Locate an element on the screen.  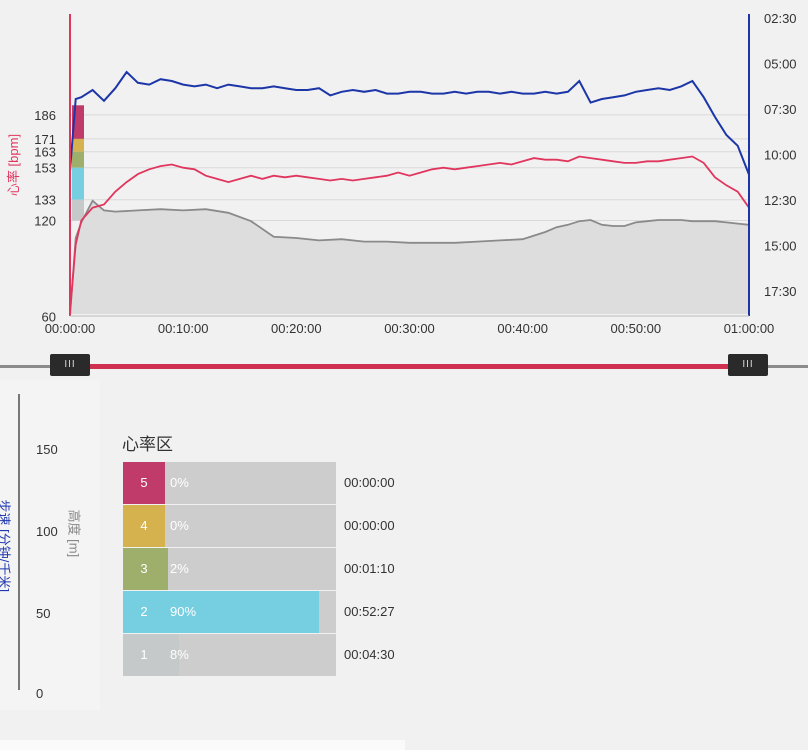
x-tick-label: 01:00:00 is located at coordinates (749, 328).